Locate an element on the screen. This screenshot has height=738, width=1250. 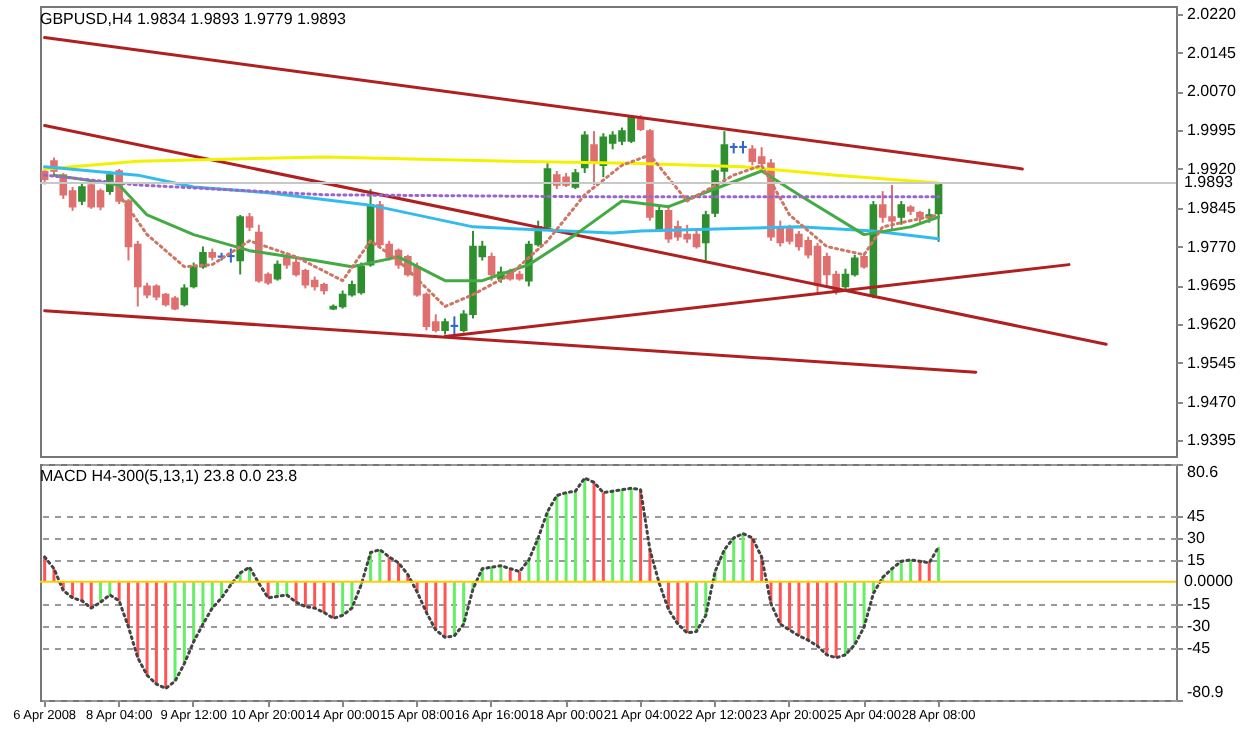
y-tick-label: 80.6 is located at coordinates (1203, 472).